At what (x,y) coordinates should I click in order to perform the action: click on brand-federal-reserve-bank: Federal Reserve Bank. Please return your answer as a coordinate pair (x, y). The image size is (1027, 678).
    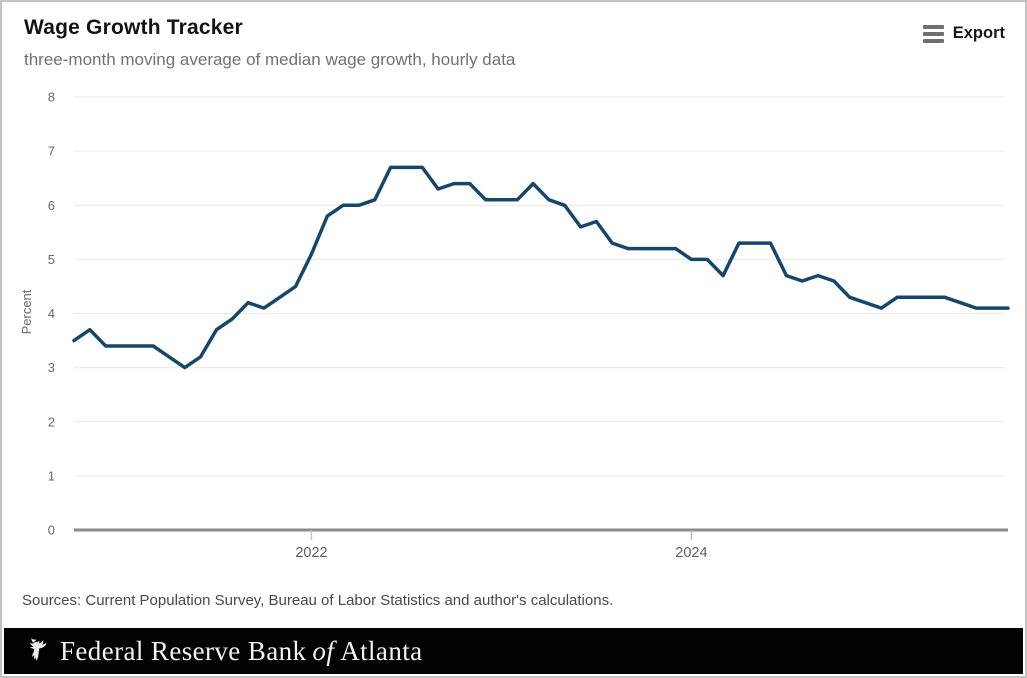
    Looking at the image, I should click on (183, 650).